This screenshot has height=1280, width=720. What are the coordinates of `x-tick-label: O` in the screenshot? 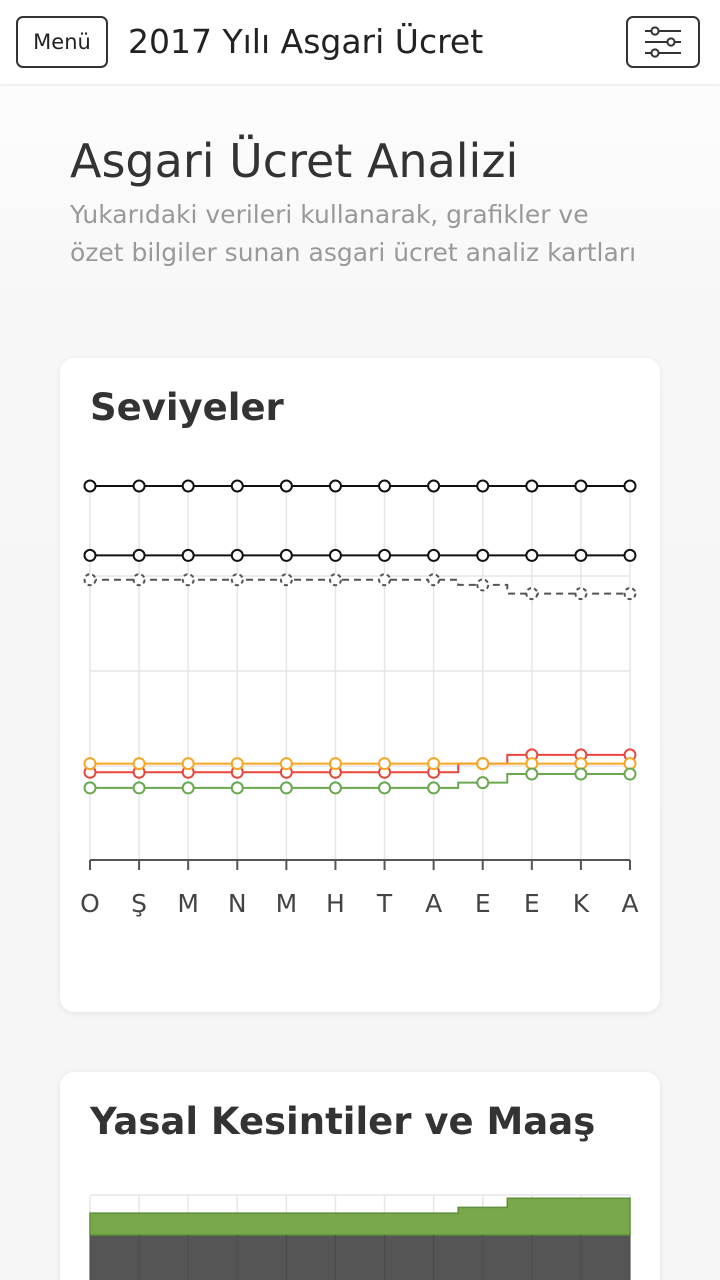 It's located at (90, 903).